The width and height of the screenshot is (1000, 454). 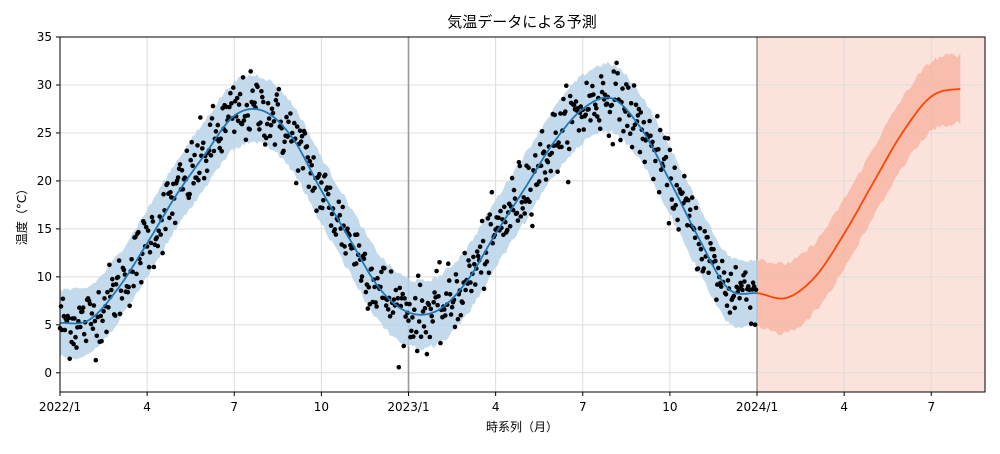 I want to click on x-tick-label: 7, so click(x=234, y=407).